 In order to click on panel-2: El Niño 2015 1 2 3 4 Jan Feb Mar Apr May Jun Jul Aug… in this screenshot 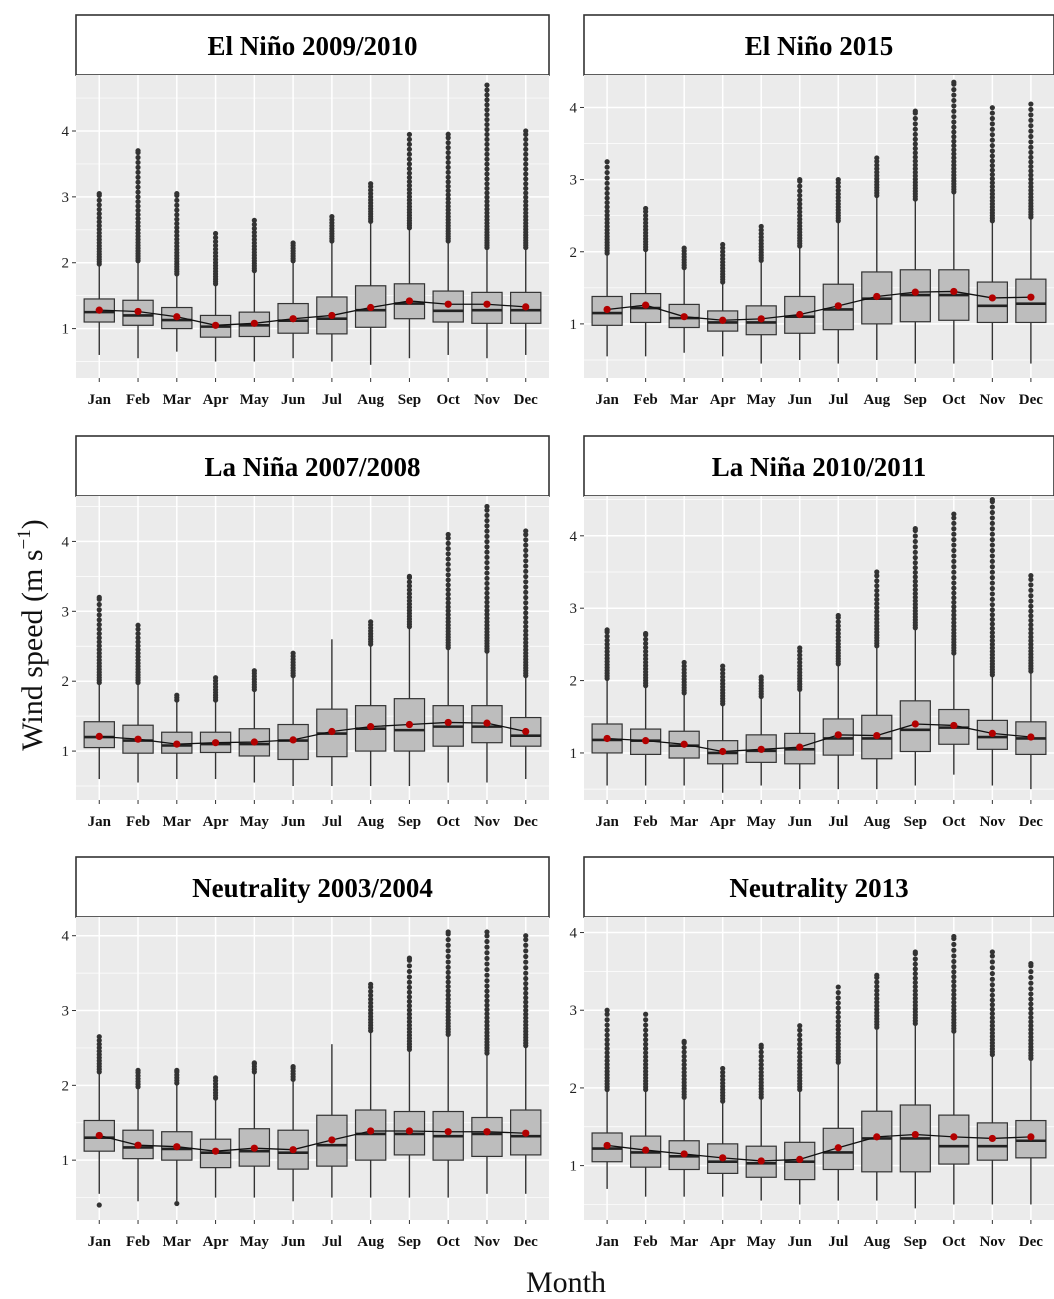, I will do `click(812, 211)`.